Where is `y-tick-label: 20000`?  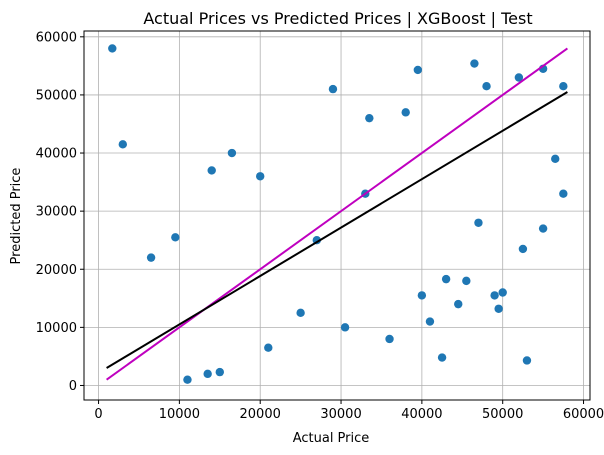
y-tick-label: 20000 is located at coordinates (56, 270).